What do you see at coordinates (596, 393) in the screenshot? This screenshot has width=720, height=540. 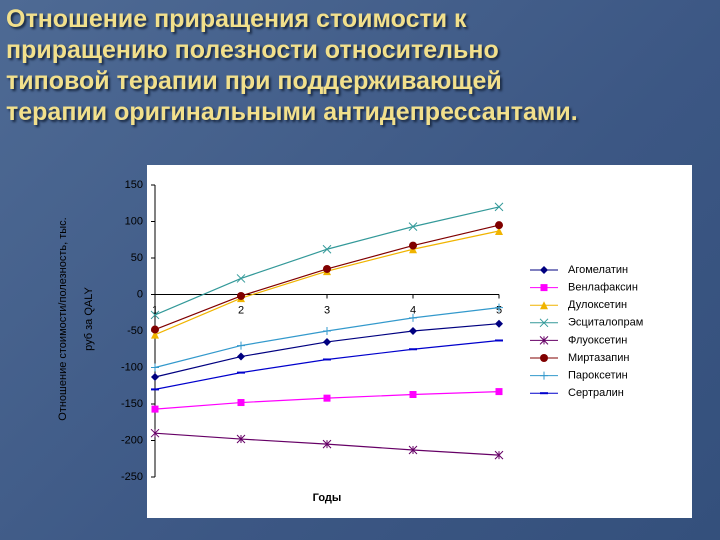 I see `legend-label: Сертралин` at bounding box center [596, 393].